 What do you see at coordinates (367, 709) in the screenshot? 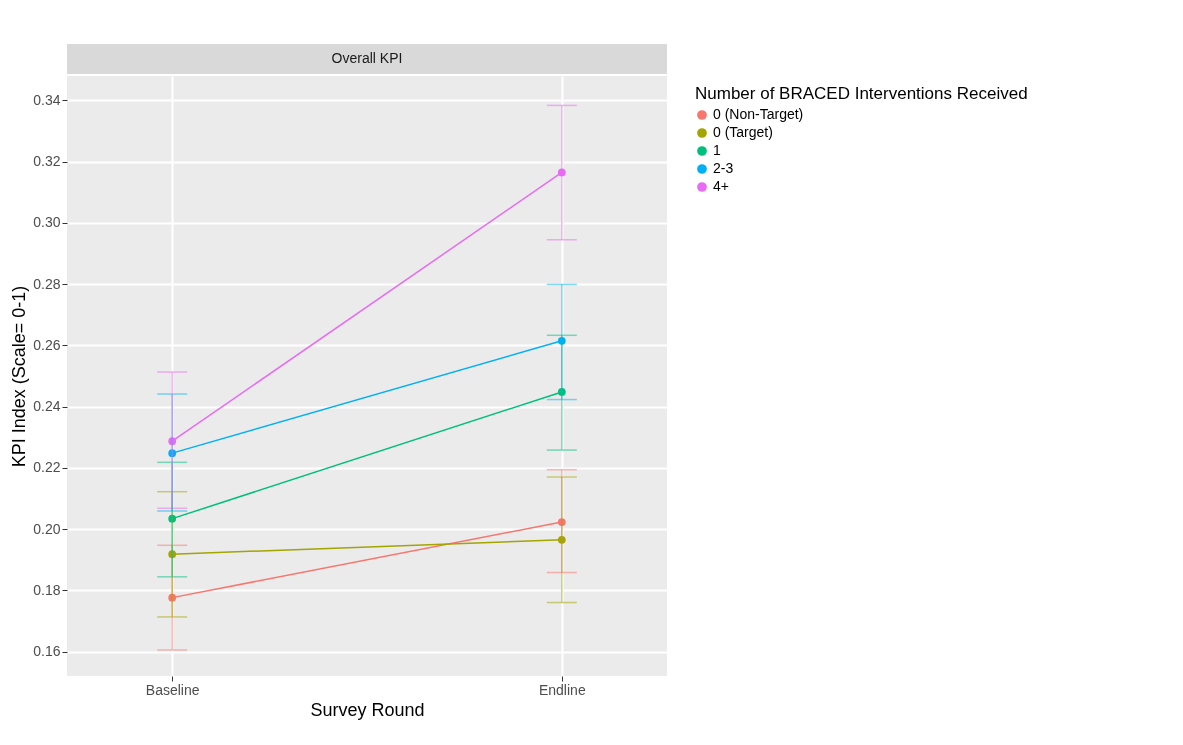
I see `x-axis-title: Survey Round` at bounding box center [367, 709].